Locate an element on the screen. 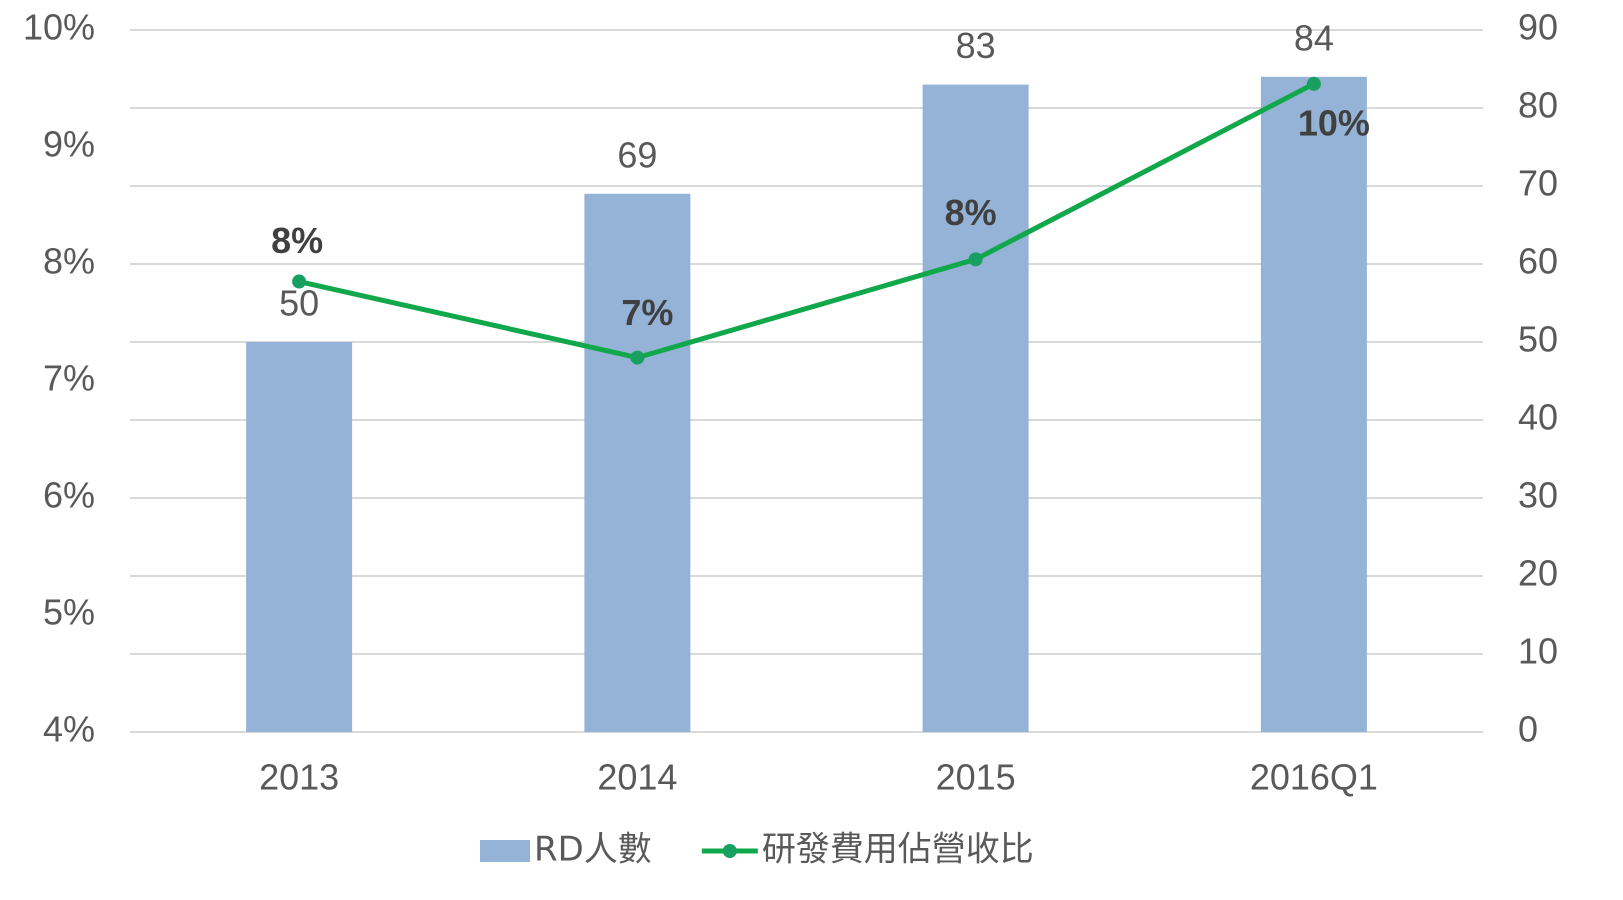 The image size is (1623, 900). y-tick-label: 5% is located at coordinates (69, 612).